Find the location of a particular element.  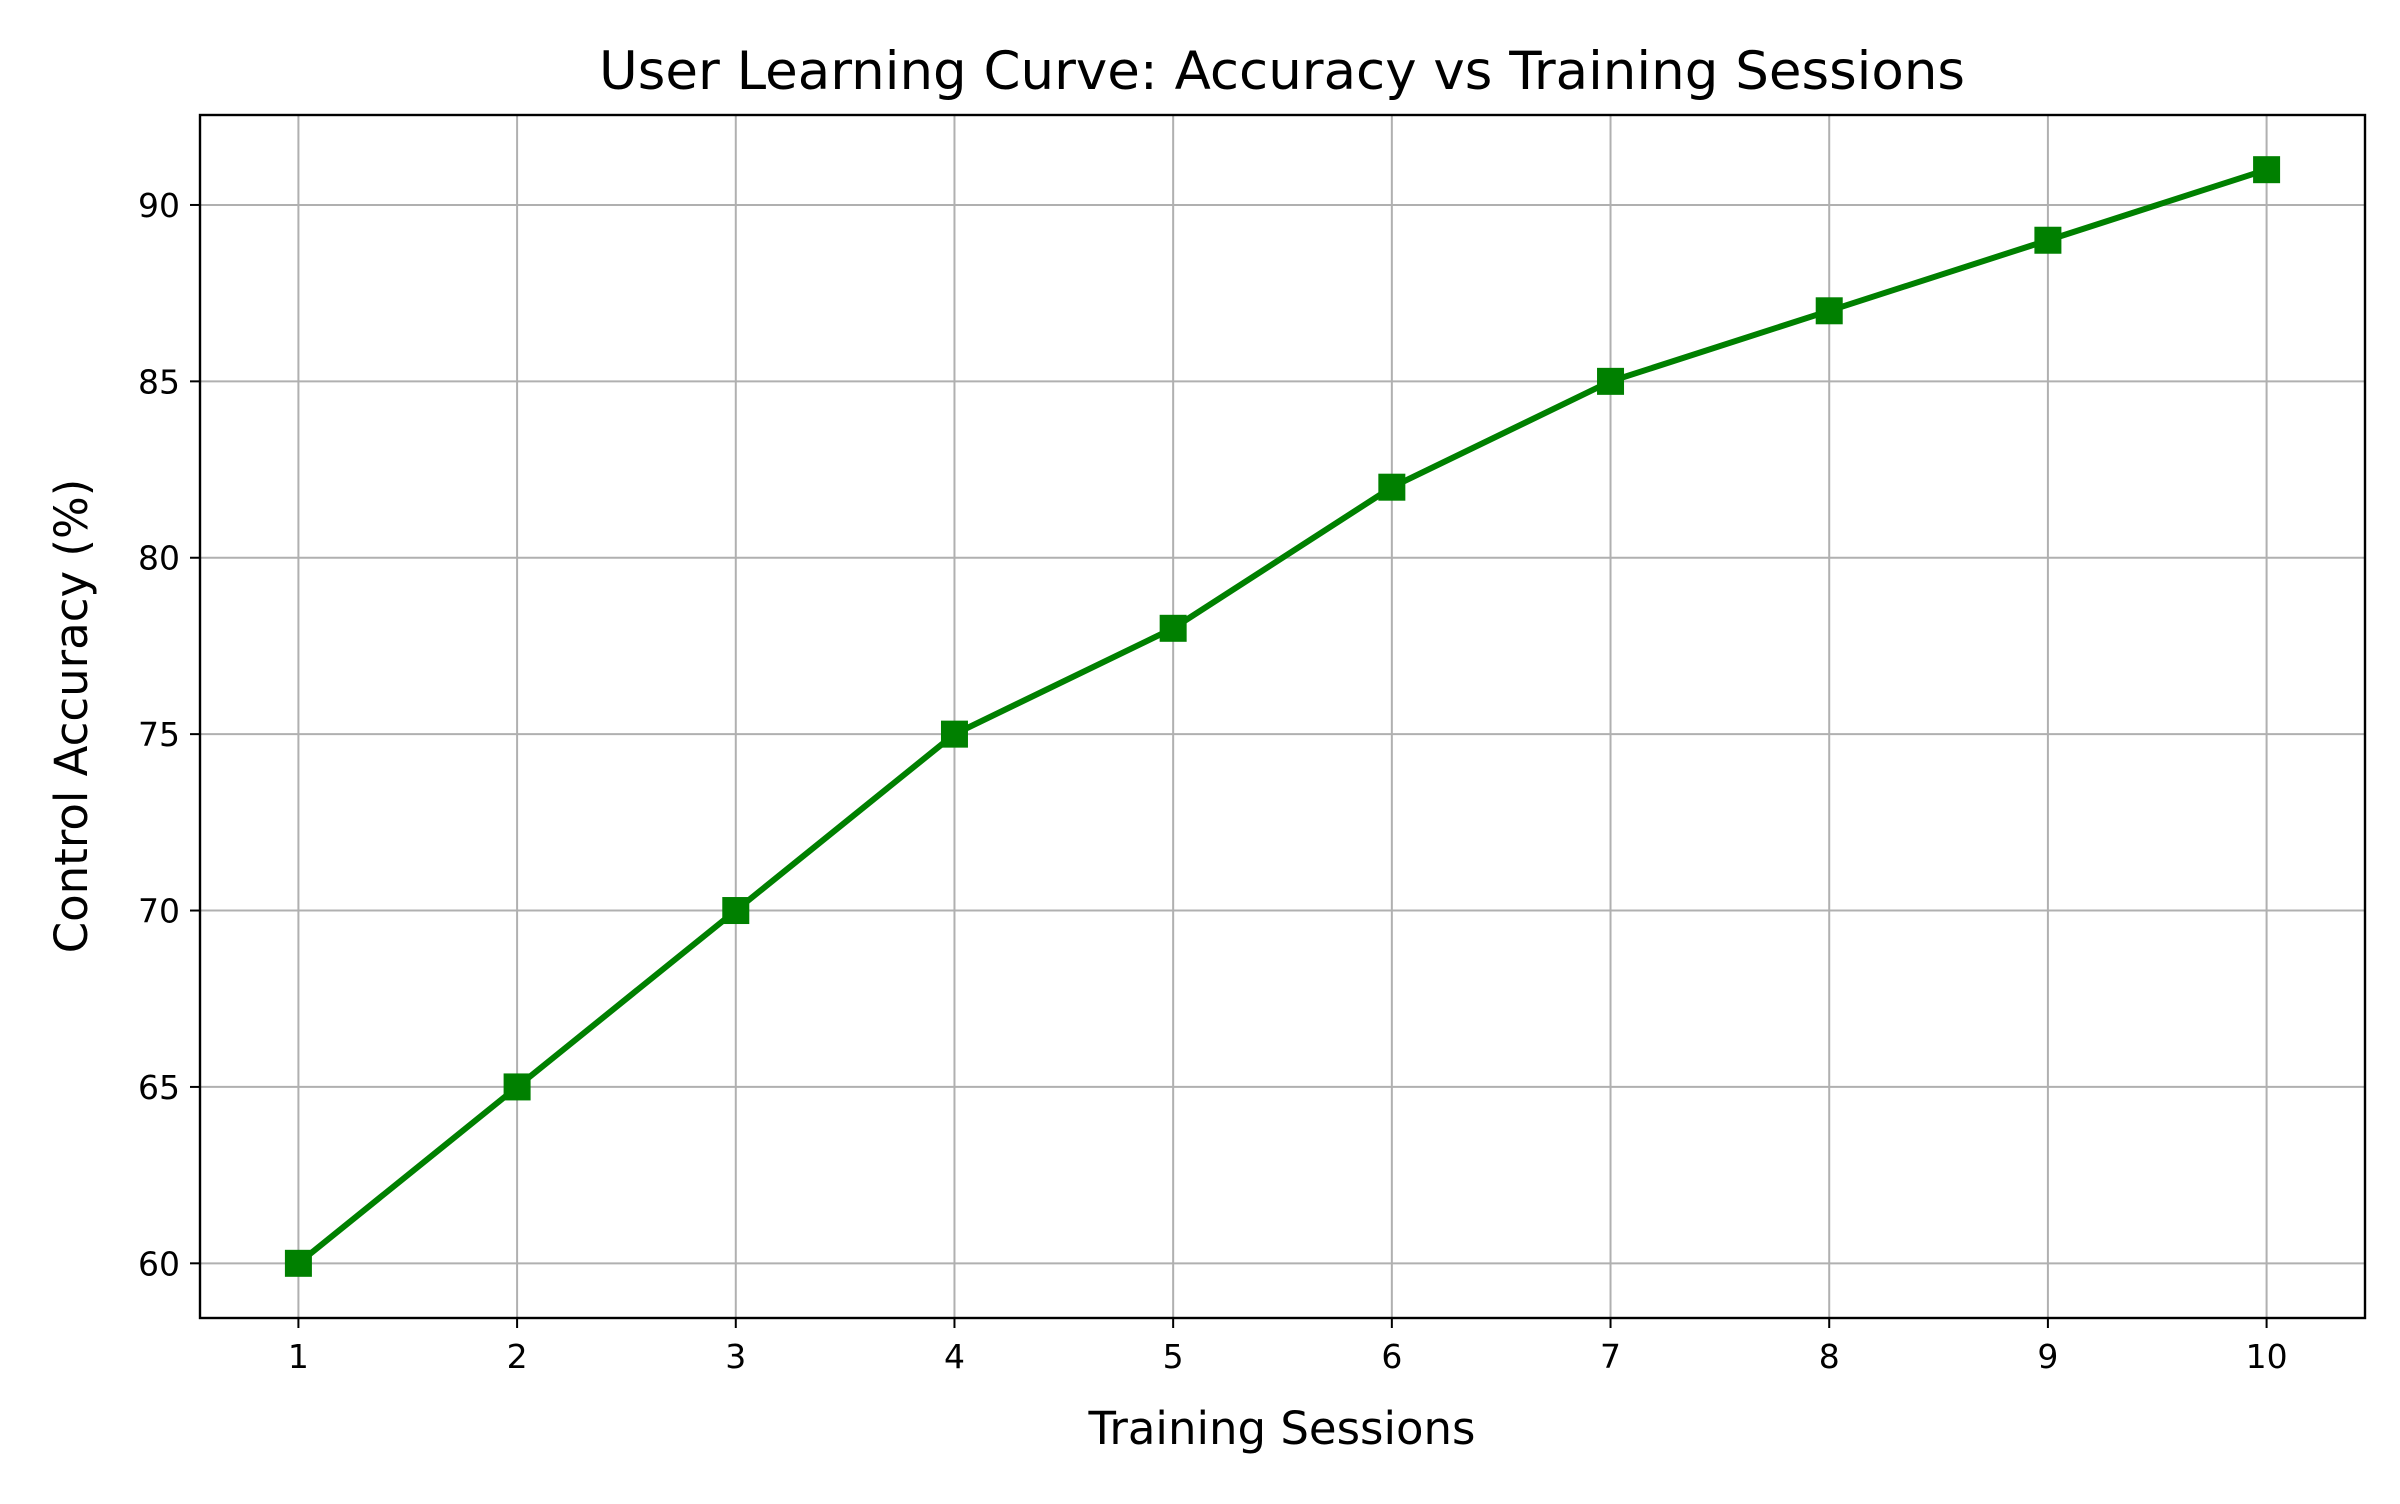

x-tick-label: 5 is located at coordinates (1173, 1356).